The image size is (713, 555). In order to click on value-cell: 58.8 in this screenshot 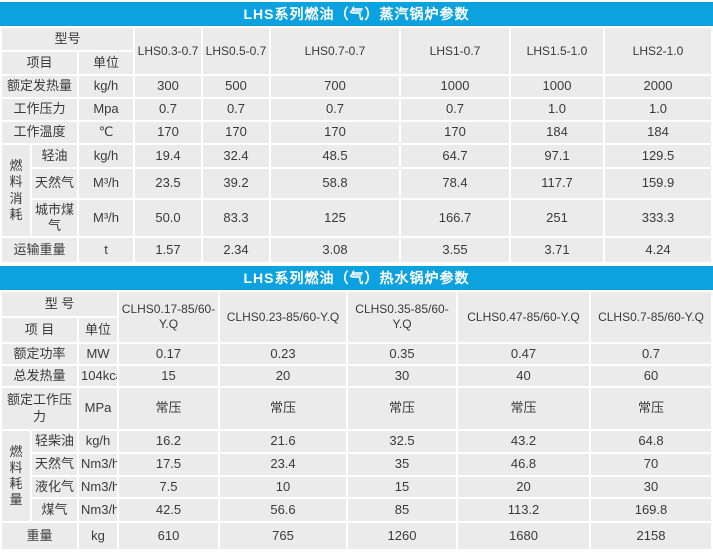, I will do `click(335, 183)`.